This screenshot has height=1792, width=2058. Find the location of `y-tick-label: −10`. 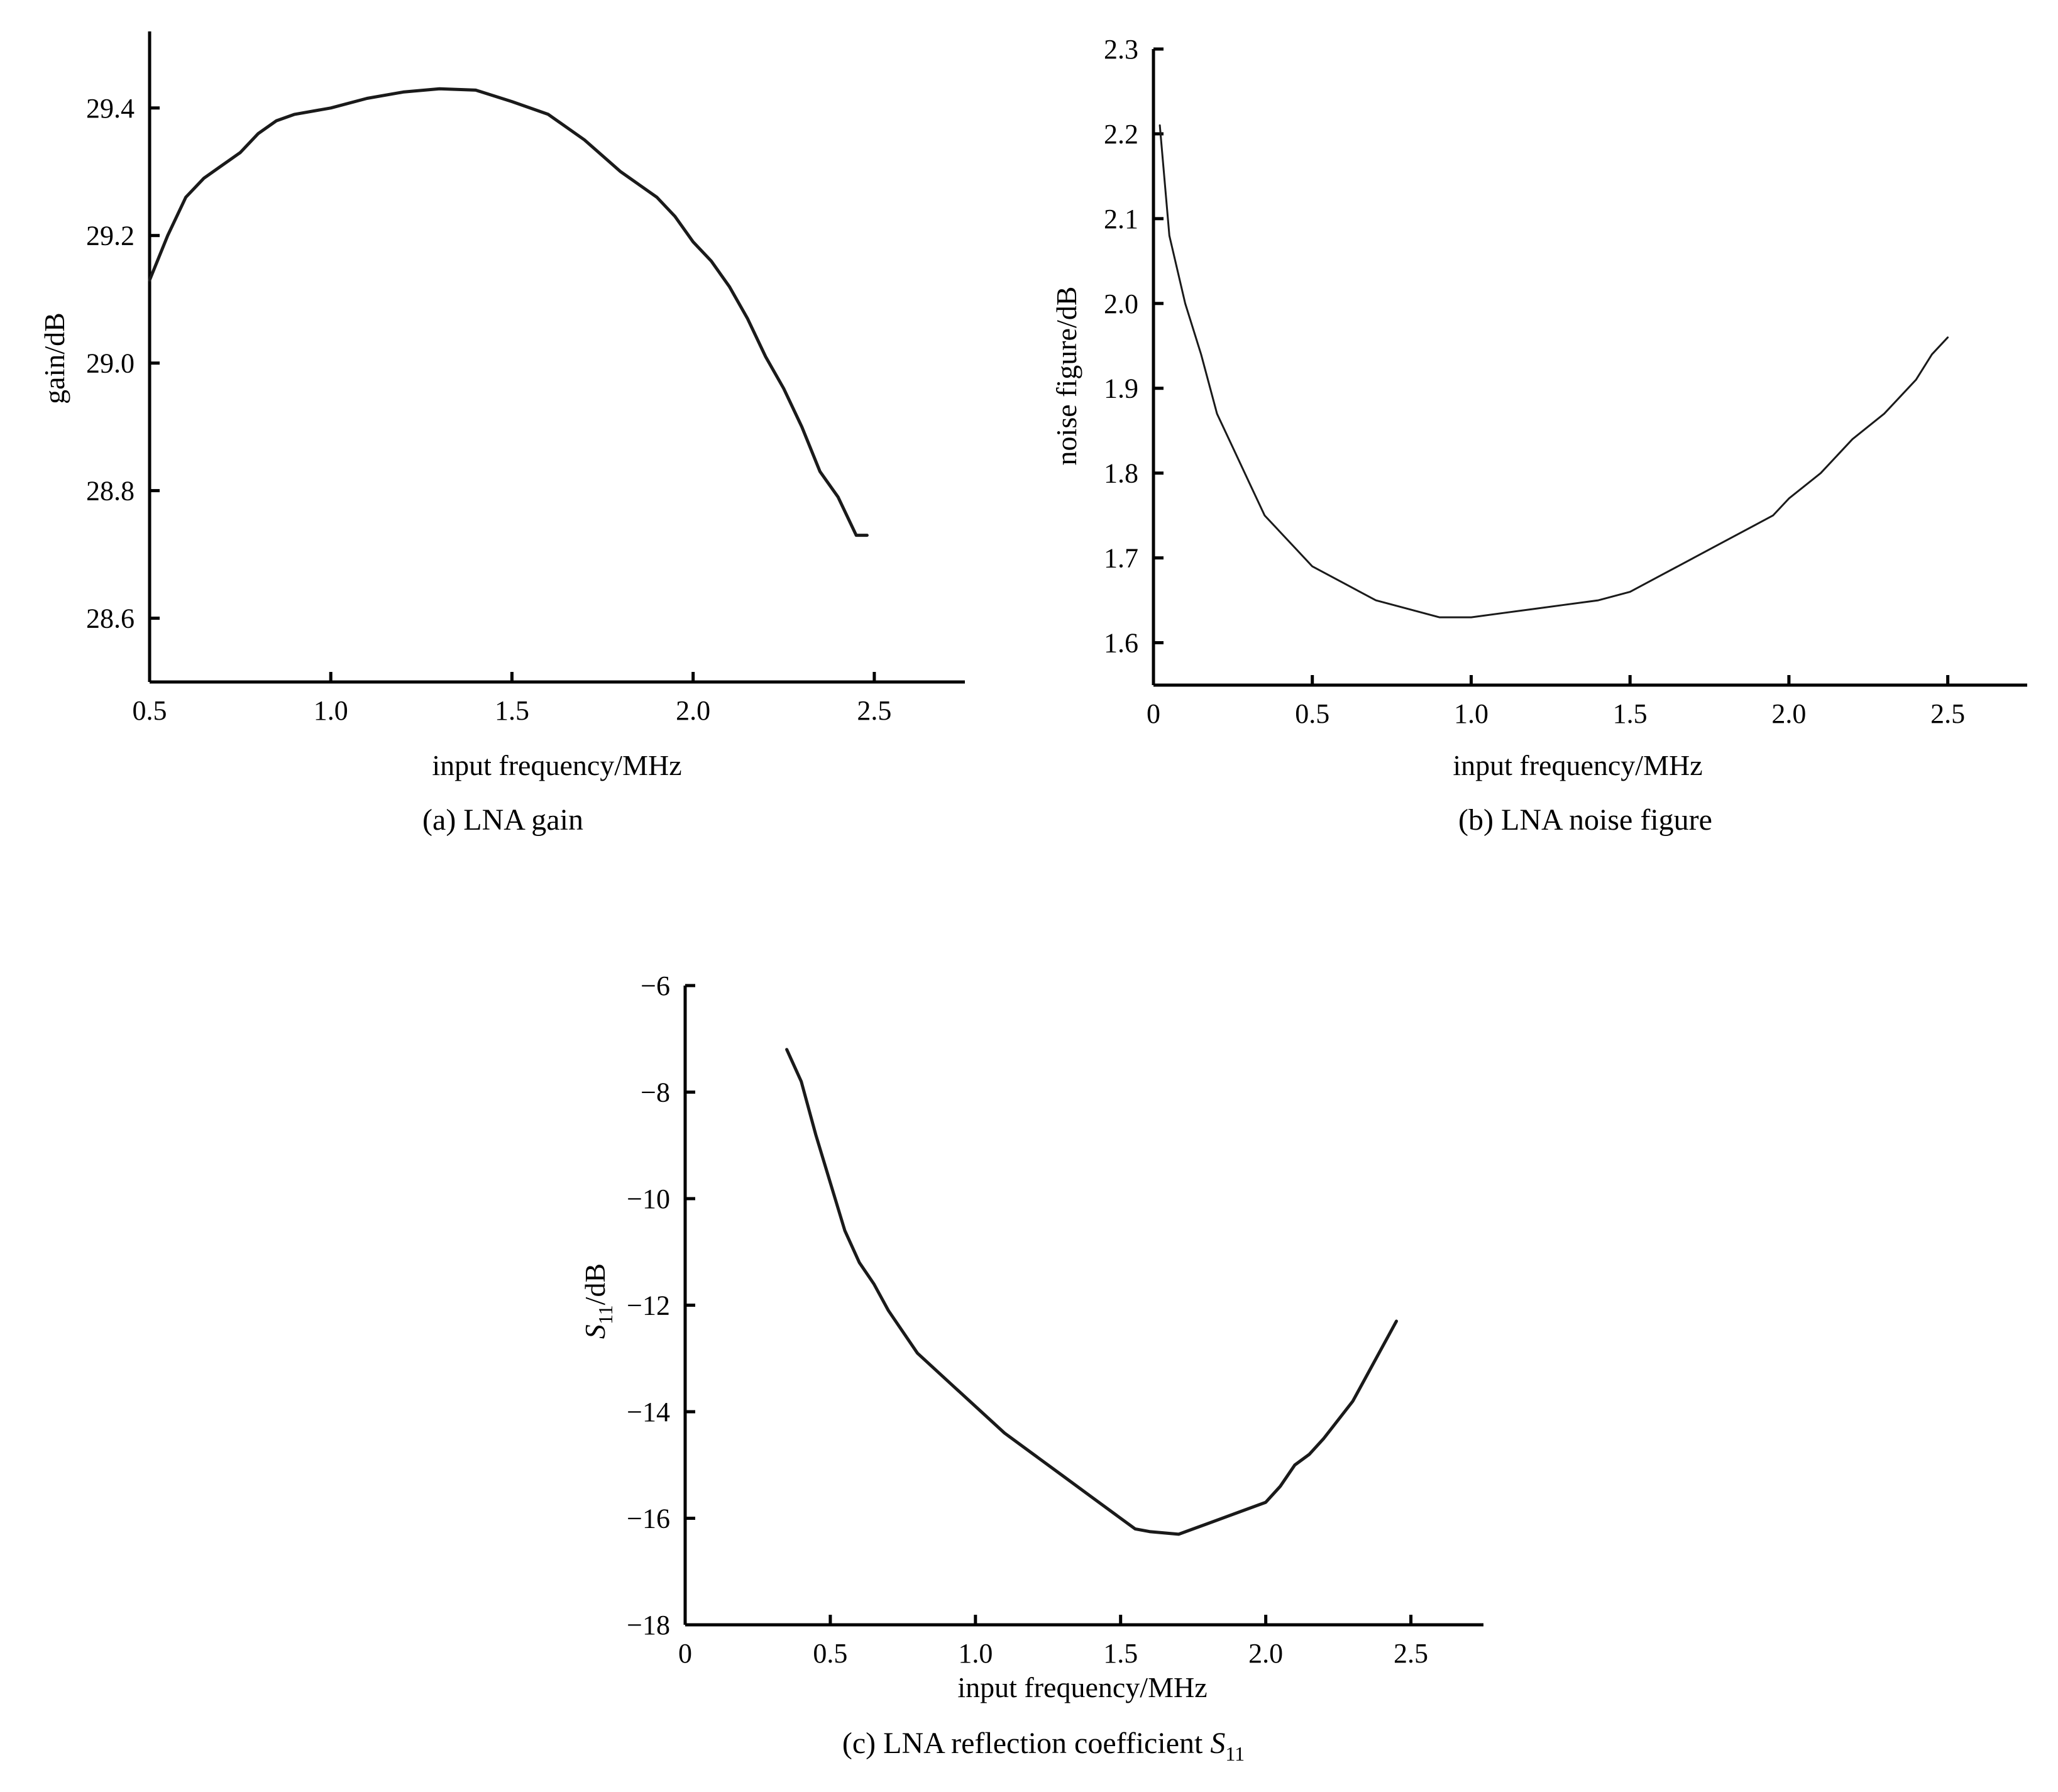

y-tick-label: −10 is located at coordinates (648, 1199).